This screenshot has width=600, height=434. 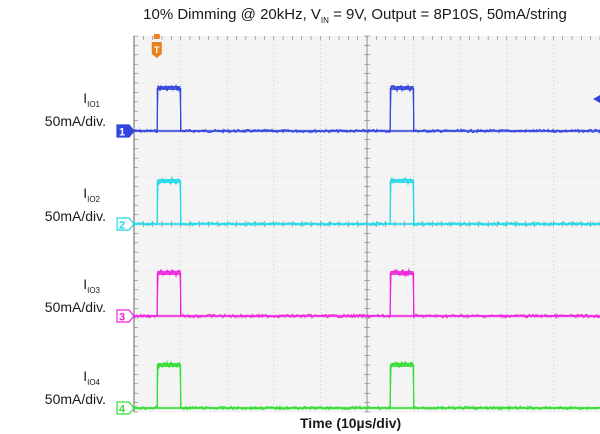 What do you see at coordinates (91, 285) in the screenshot?
I see `channel-3-symbol: IIO3` at bounding box center [91, 285].